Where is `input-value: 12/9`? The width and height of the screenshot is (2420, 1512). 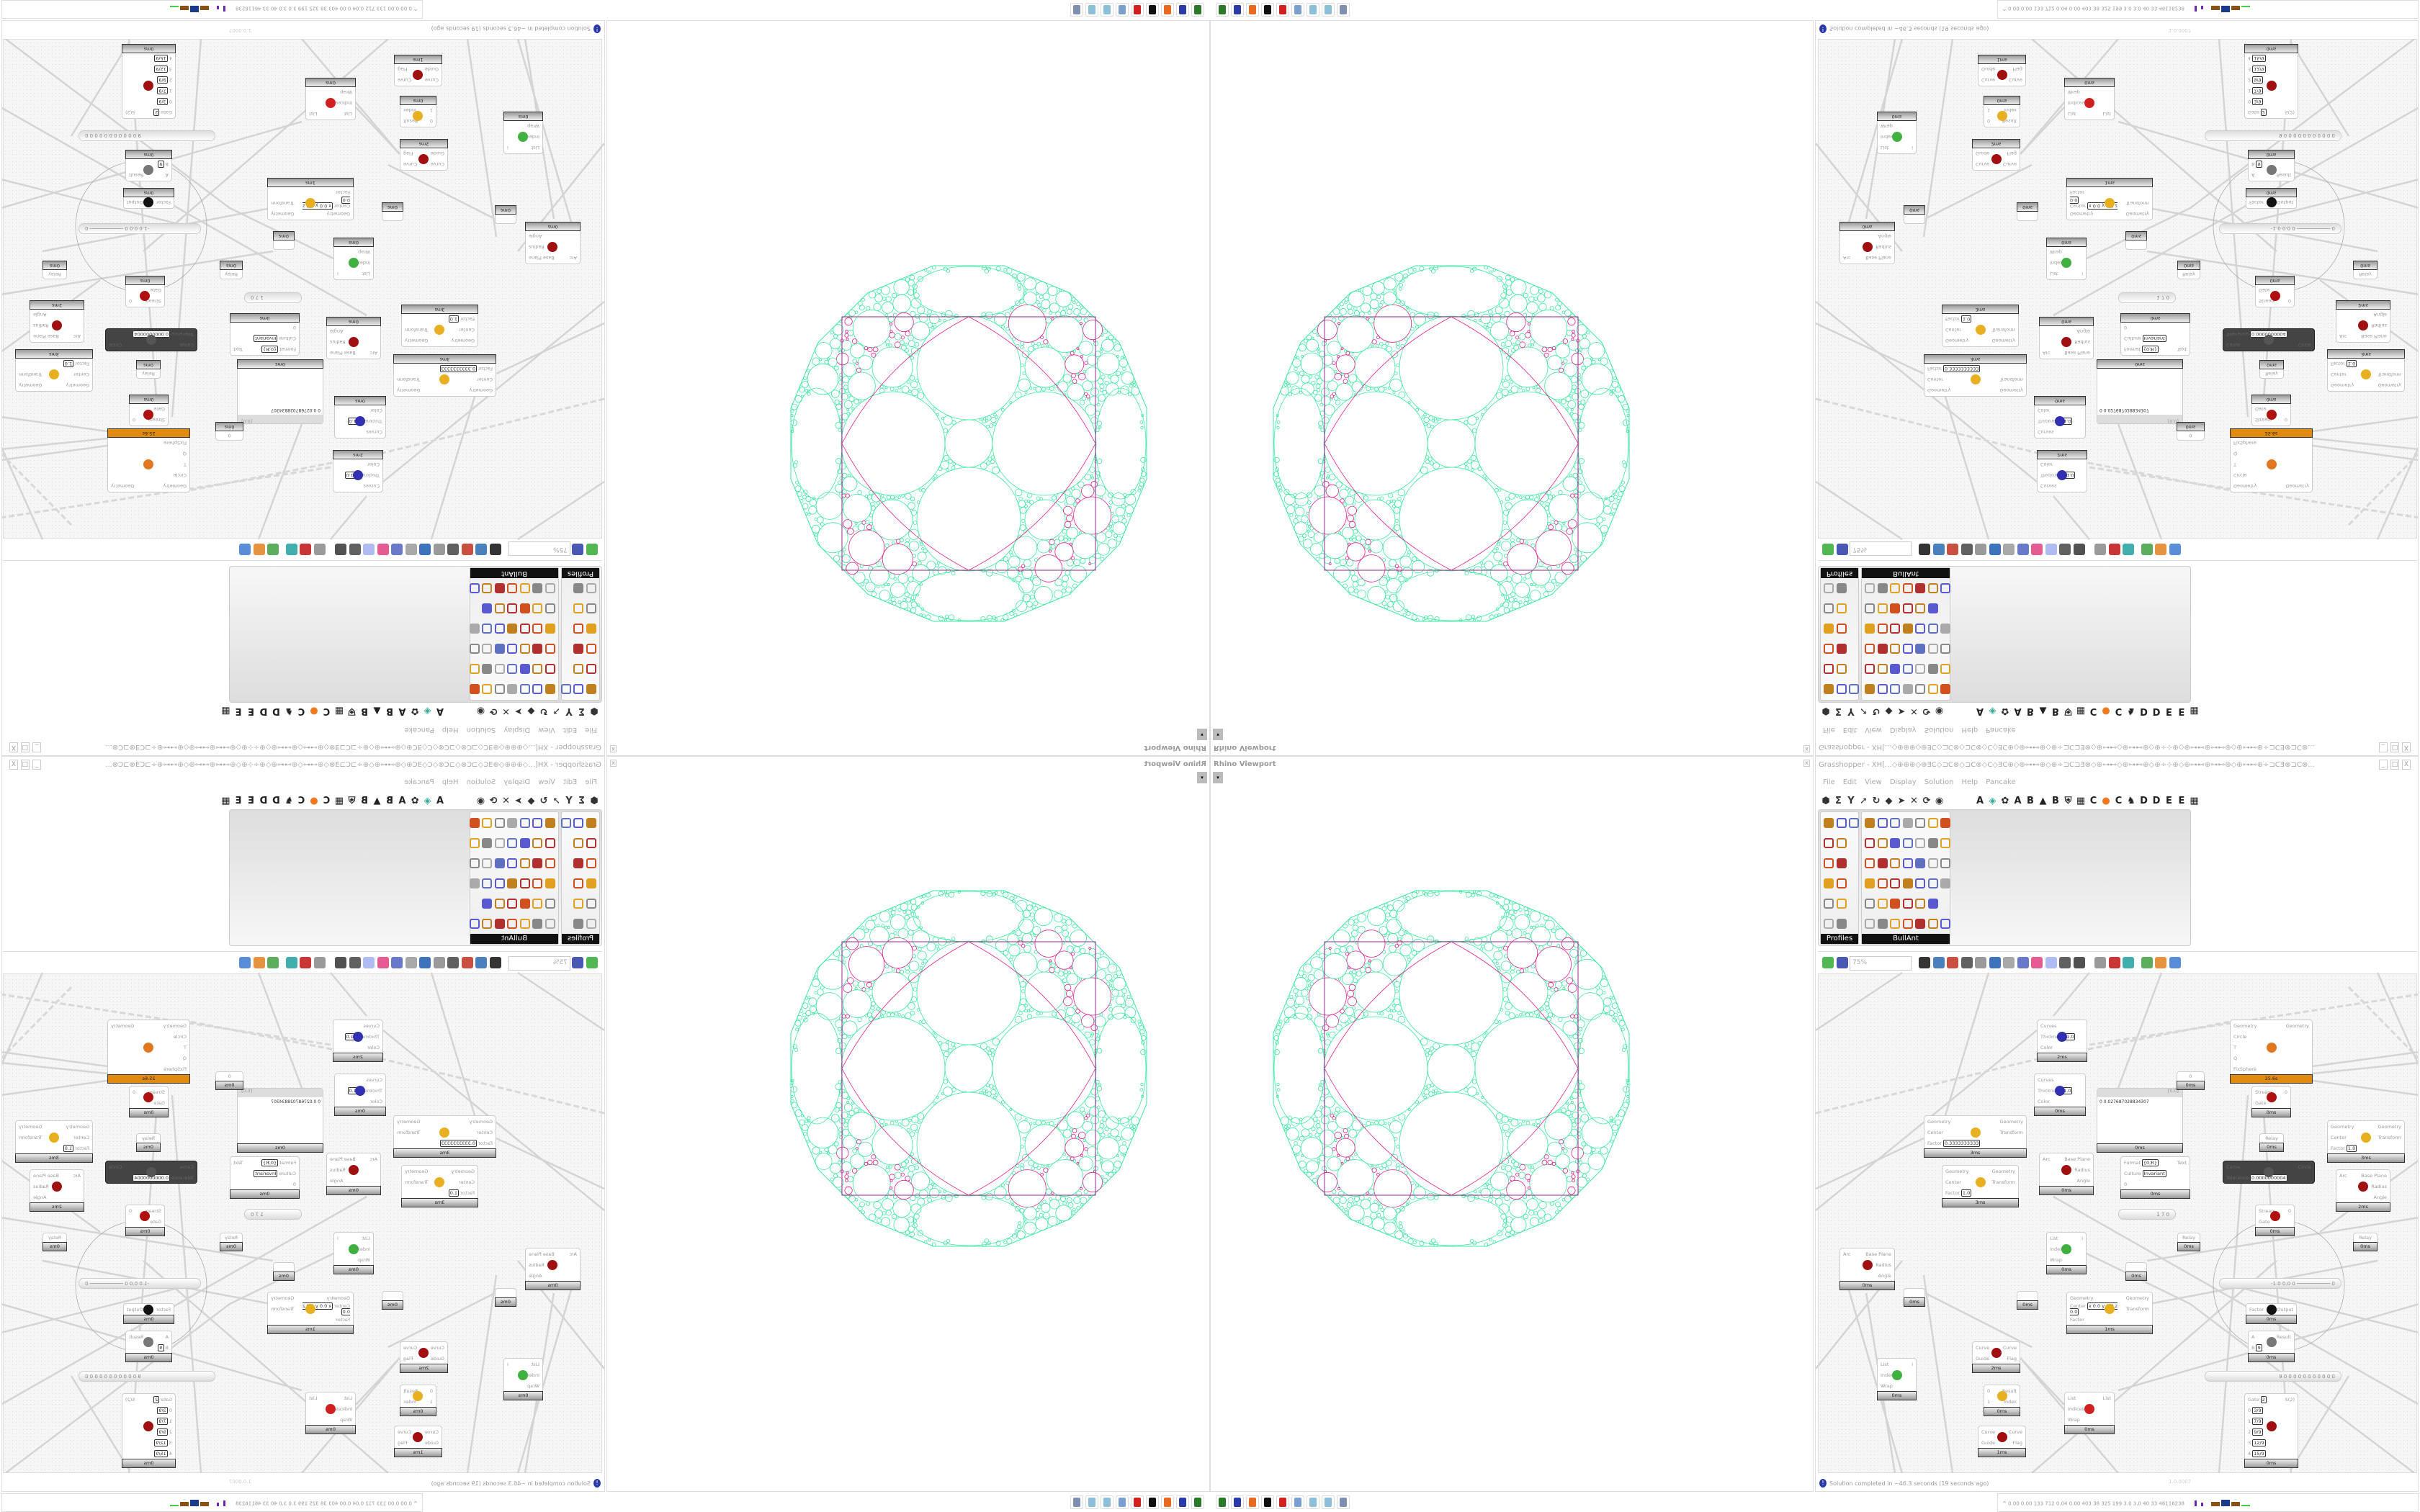
input-value: 12/9 is located at coordinates (2259, 1442).